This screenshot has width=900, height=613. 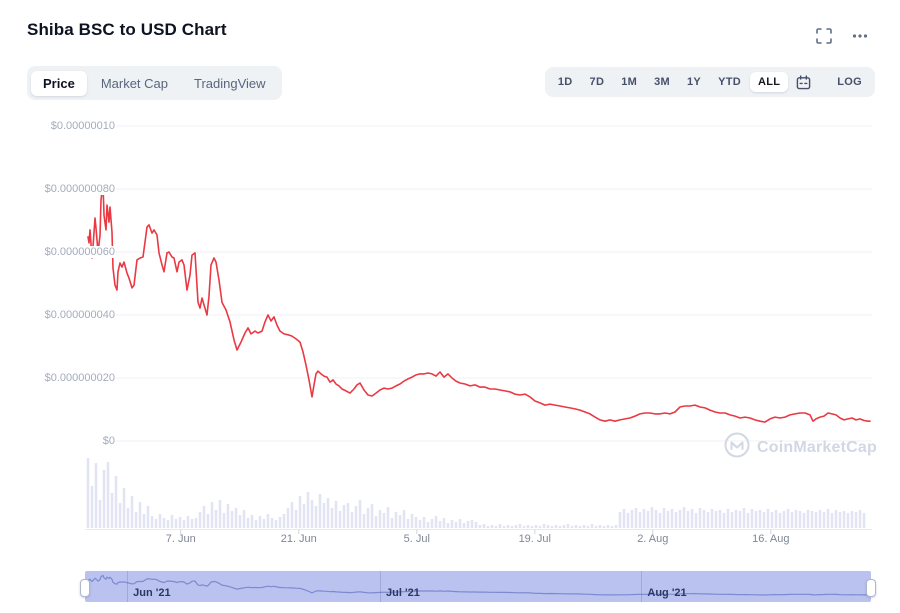 What do you see at coordinates (597, 82) in the screenshot?
I see `range-7d: 7D` at bounding box center [597, 82].